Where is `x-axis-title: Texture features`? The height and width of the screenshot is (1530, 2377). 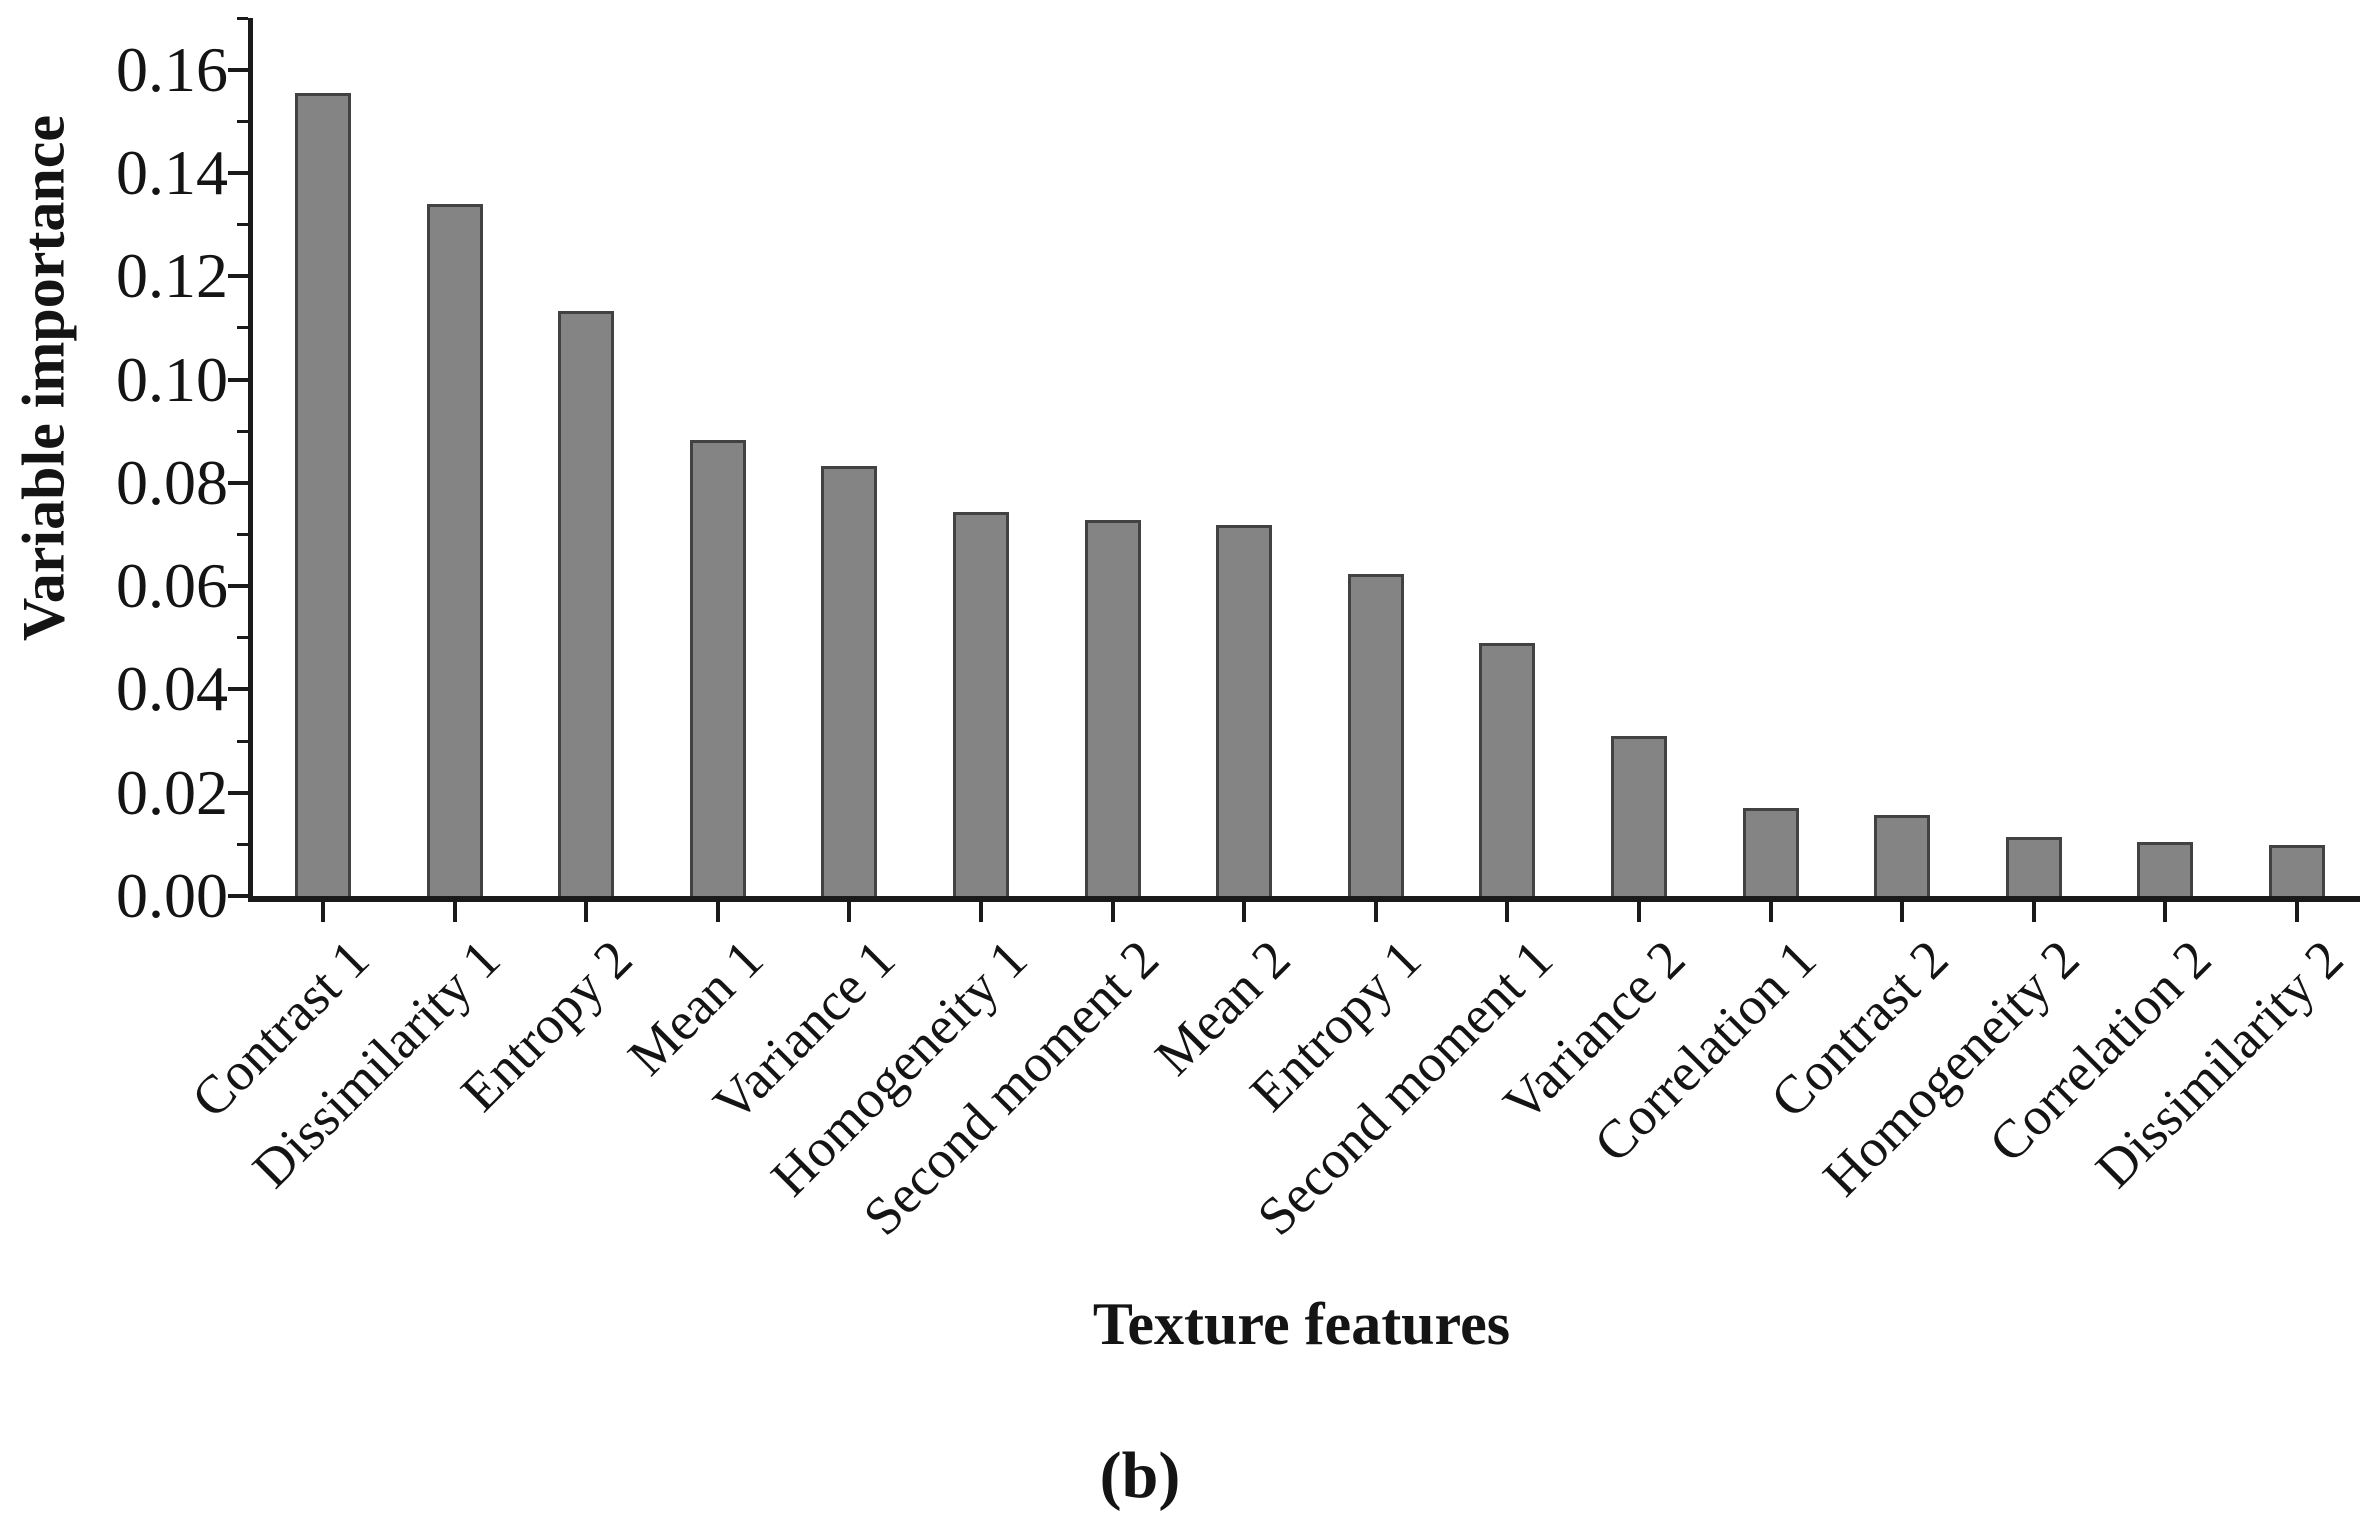 x-axis-title: Texture features is located at coordinates (1301, 1324).